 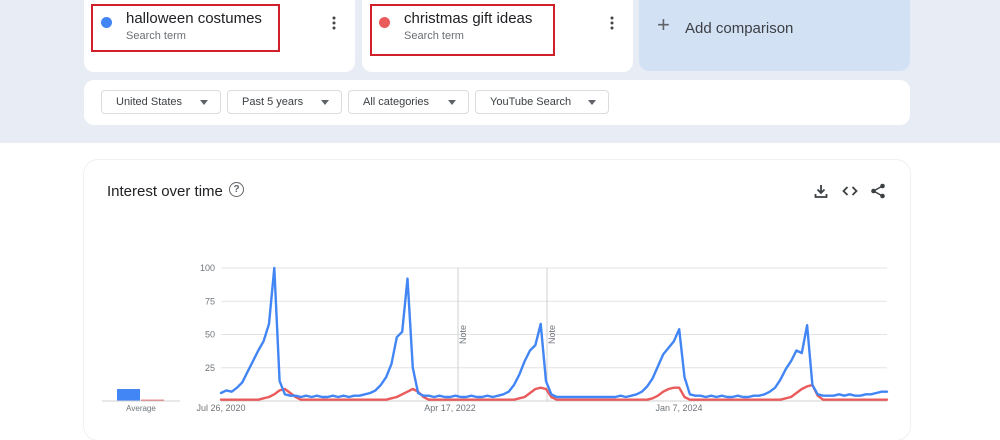 What do you see at coordinates (210, 368) in the screenshot?
I see `y-tick-label: 25` at bounding box center [210, 368].